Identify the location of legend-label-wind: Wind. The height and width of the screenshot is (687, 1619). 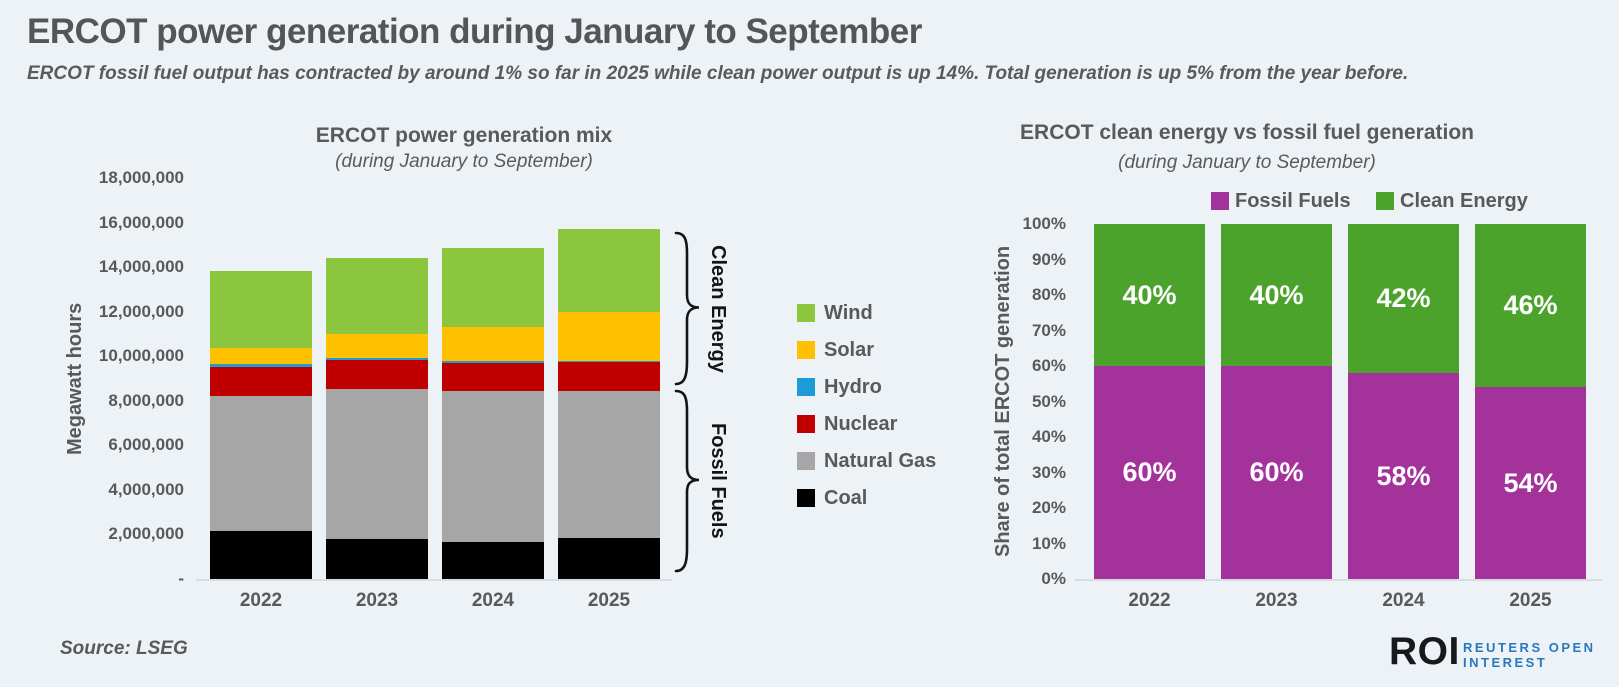
(848, 313).